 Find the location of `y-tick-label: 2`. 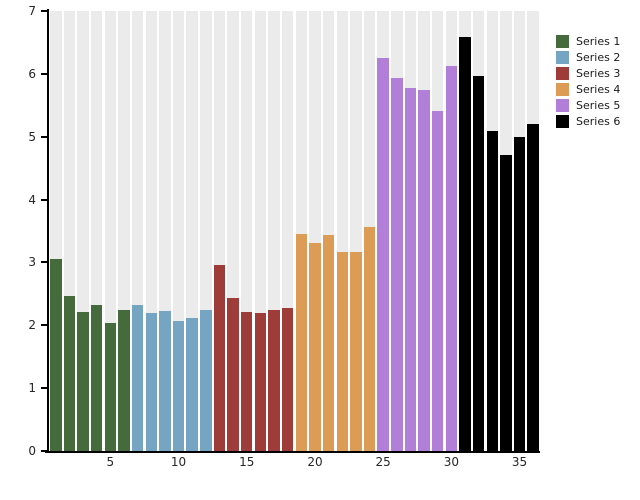

y-tick-label: 2 is located at coordinates (32, 325).